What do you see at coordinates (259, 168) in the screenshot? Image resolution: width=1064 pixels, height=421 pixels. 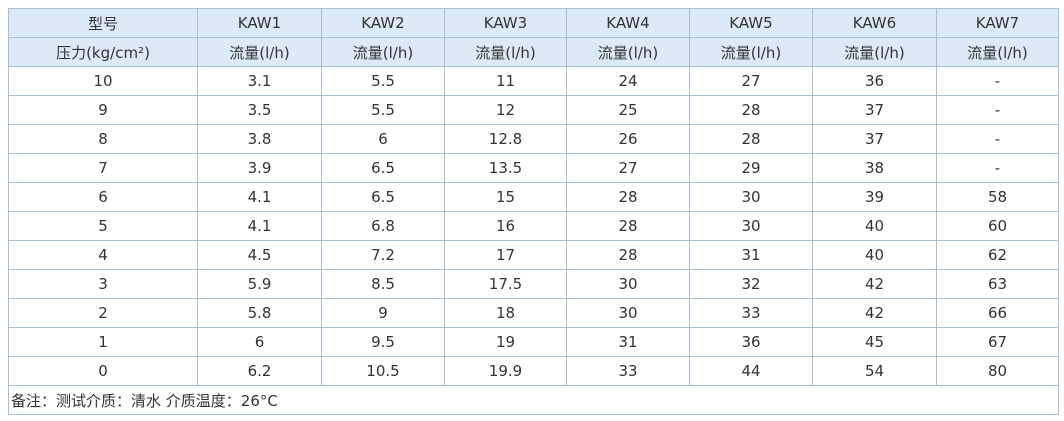 I see `data-cell: 3.9` at bounding box center [259, 168].